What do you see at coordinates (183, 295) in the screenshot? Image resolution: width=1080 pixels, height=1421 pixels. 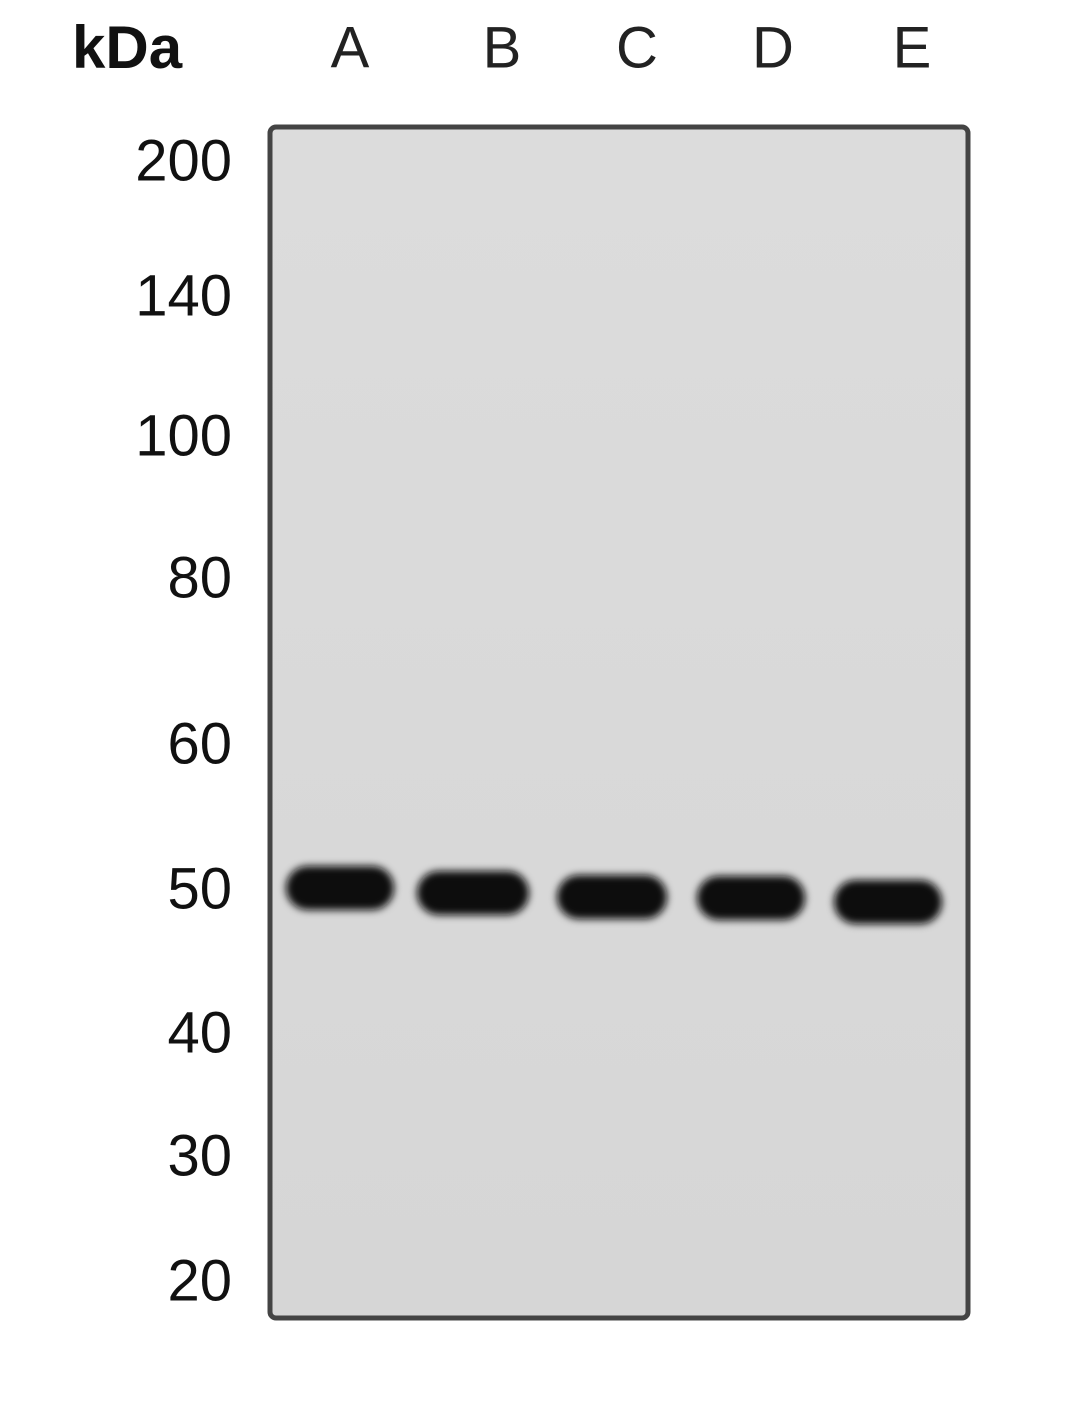 I see `marker-label: 140` at bounding box center [183, 295].